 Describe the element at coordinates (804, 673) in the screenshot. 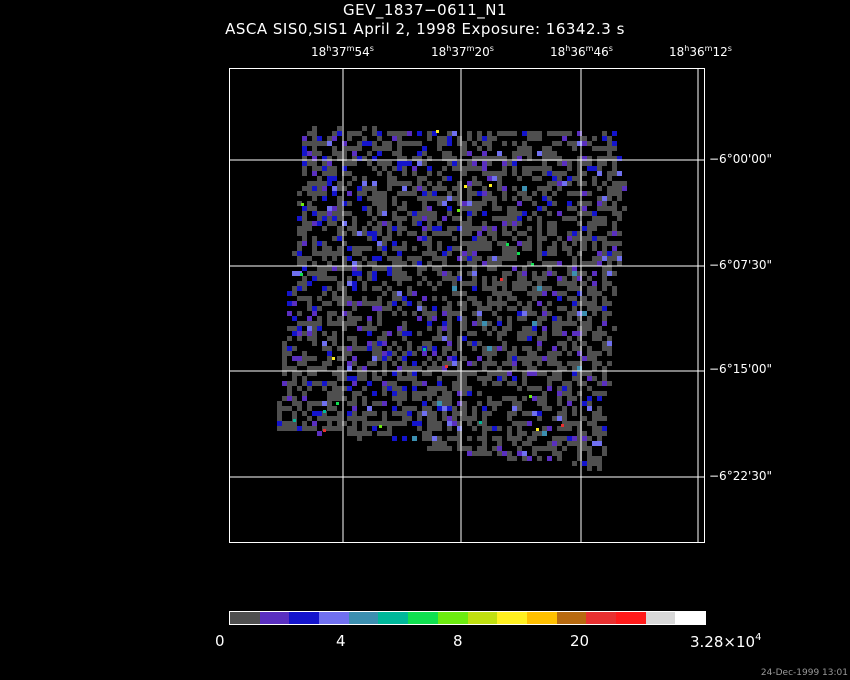

I see `timestamp: 24-Dec-1999 13:01` at that location.